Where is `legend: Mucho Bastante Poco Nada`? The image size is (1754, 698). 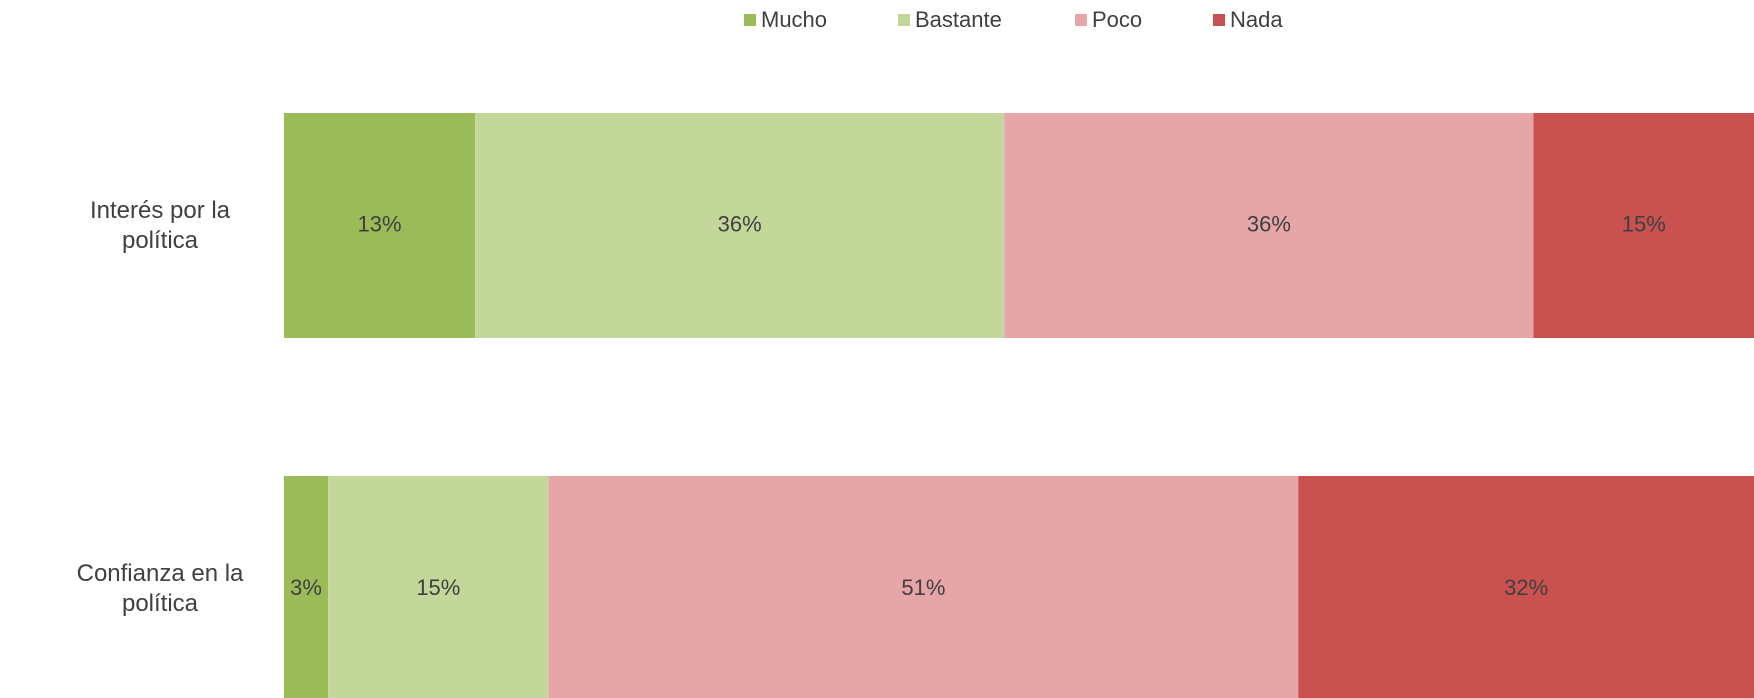 legend: Mucho Bastante Poco Nada is located at coordinates (1013, 19).